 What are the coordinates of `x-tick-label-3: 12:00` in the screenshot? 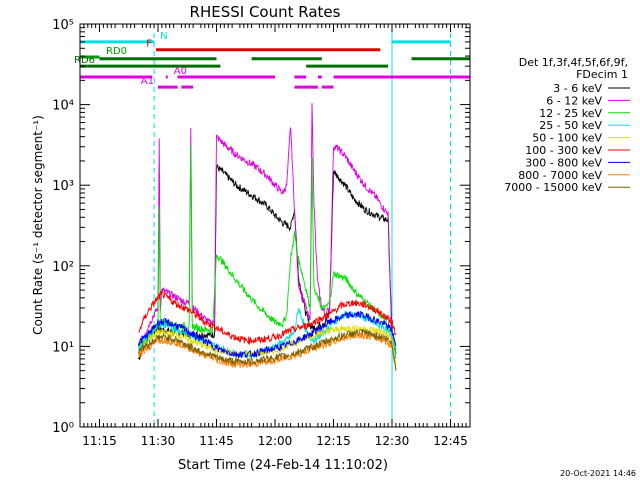 It's located at (275, 441).